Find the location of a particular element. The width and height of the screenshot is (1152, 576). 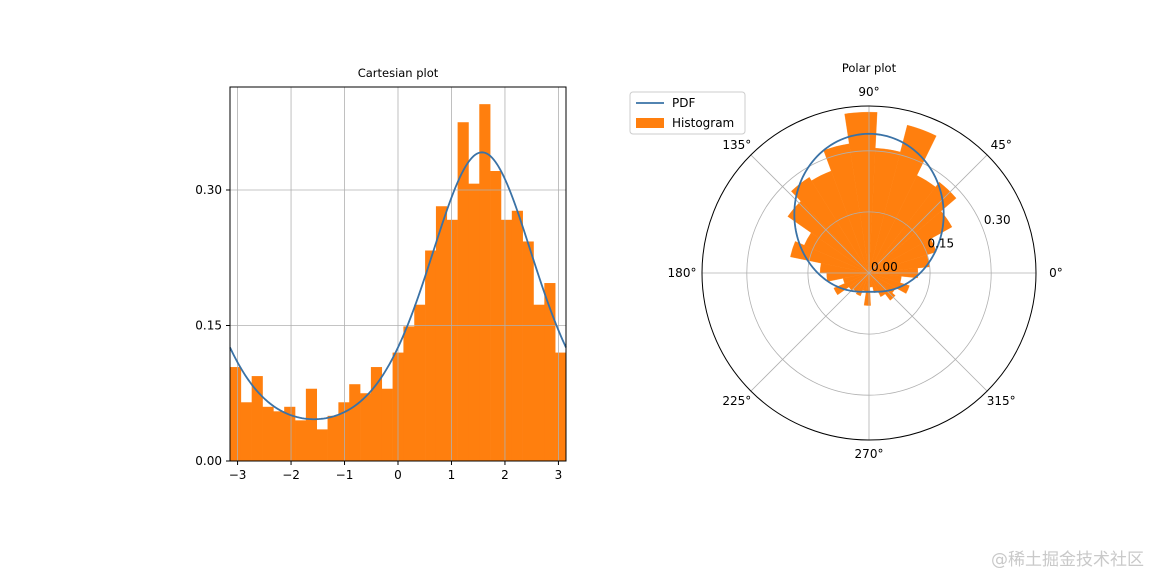

x-tick-label: −2 is located at coordinates (291, 475).